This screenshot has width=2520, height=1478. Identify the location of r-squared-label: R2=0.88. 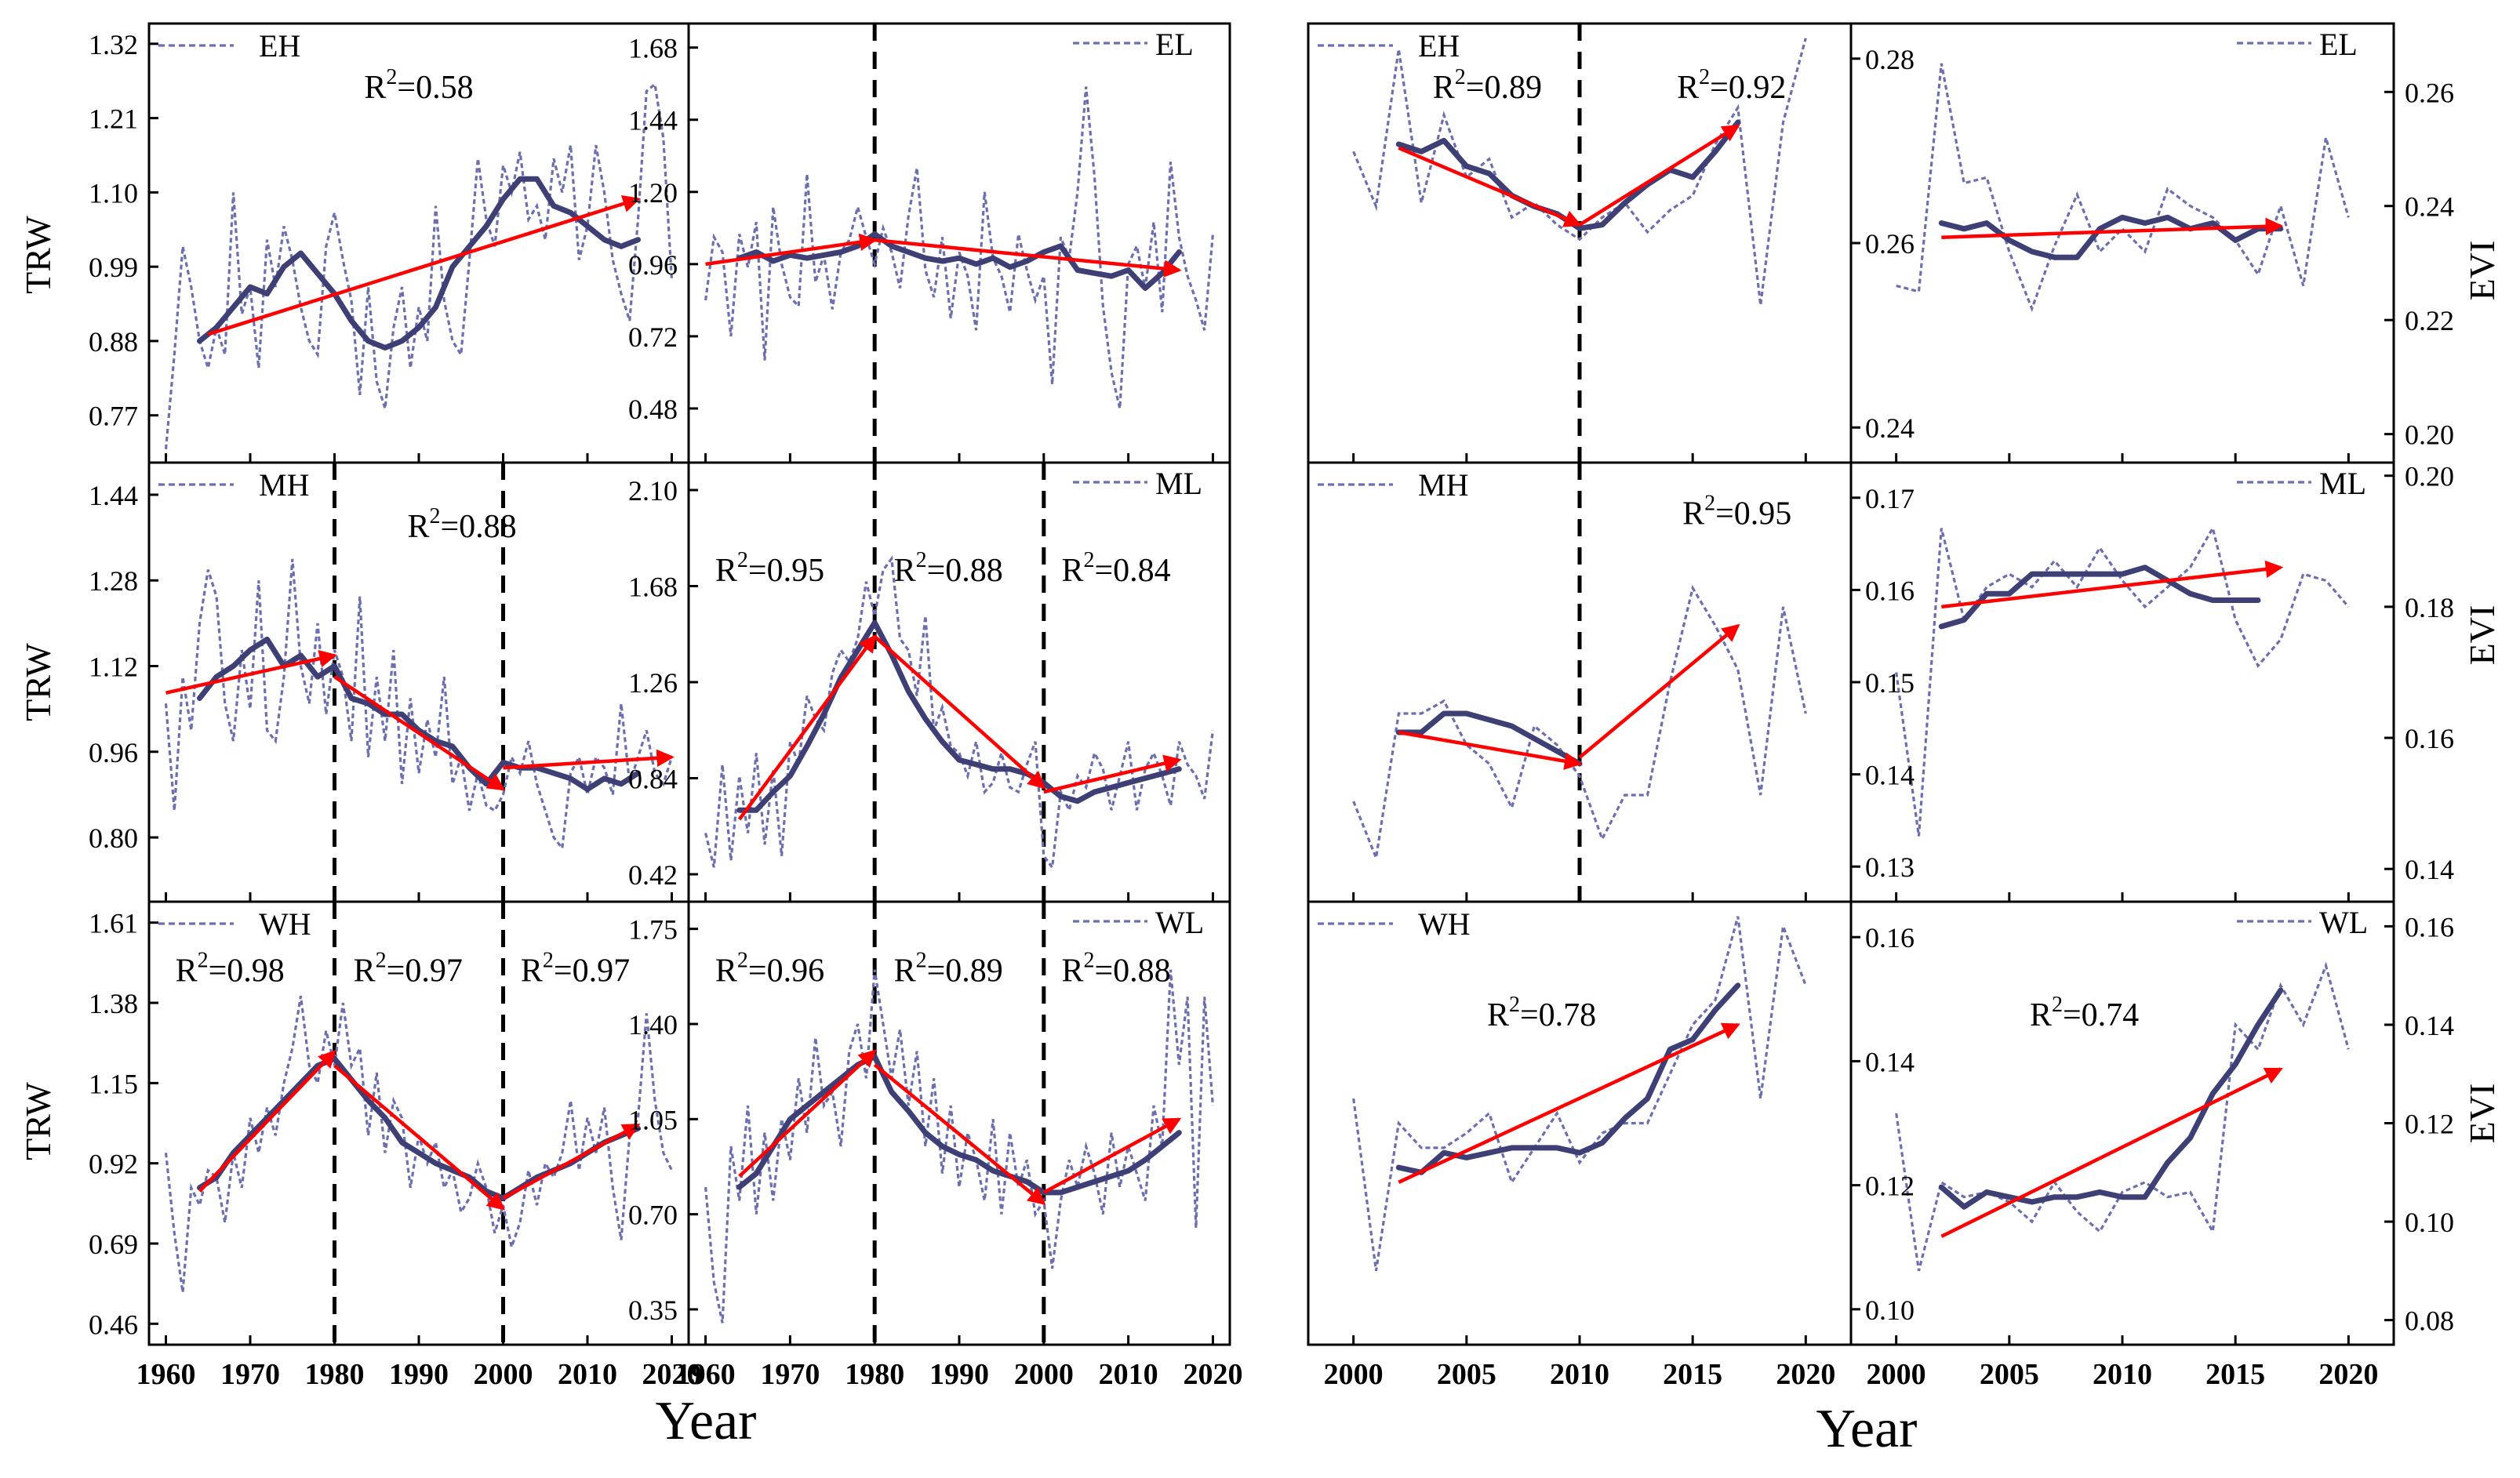
(461, 524).